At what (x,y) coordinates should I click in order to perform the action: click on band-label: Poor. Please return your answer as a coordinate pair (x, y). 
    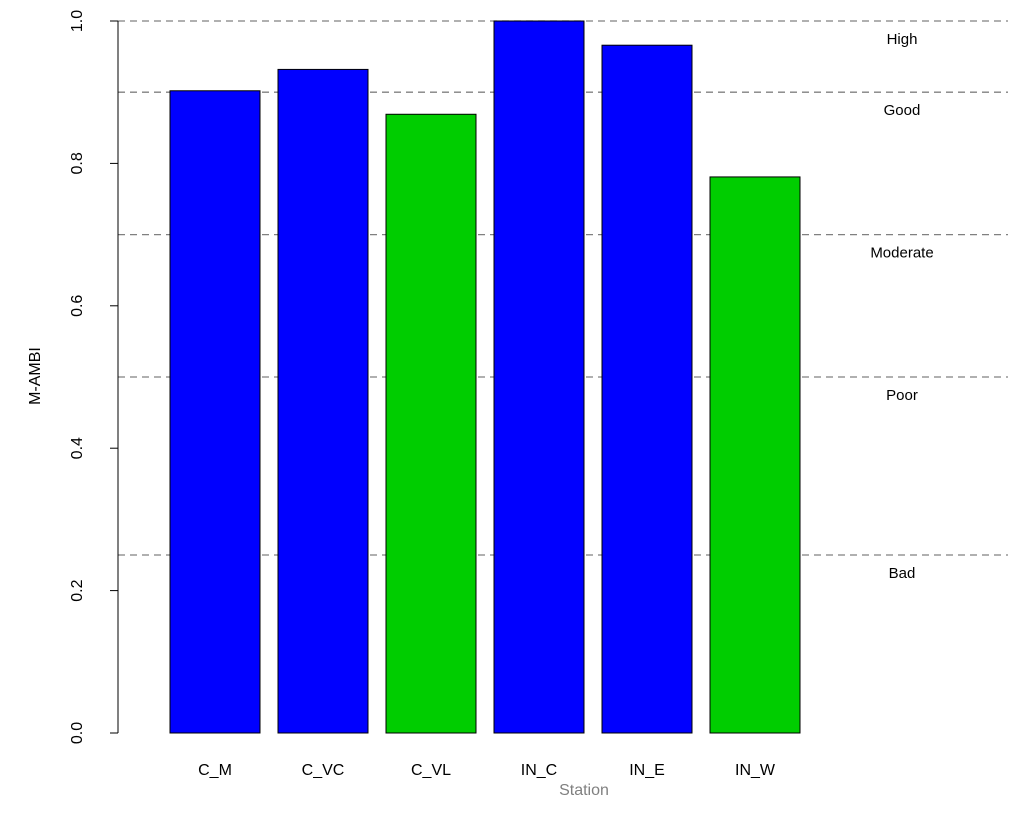
    Looking at the image, I should click on (902, 395).